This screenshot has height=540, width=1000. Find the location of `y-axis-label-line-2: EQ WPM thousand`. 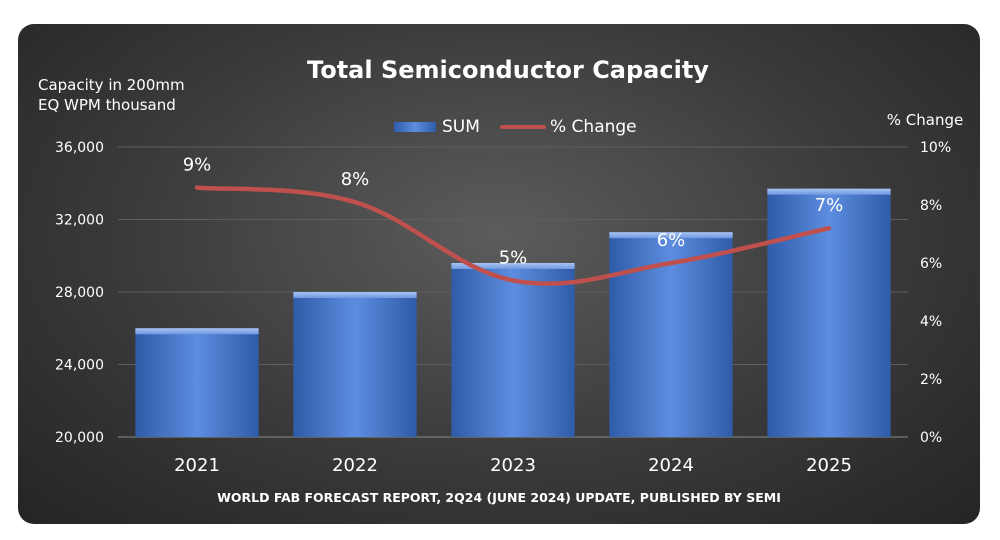

y-axis-label-line-2: EQ WPM thousand is located at coordinates (107, 105).